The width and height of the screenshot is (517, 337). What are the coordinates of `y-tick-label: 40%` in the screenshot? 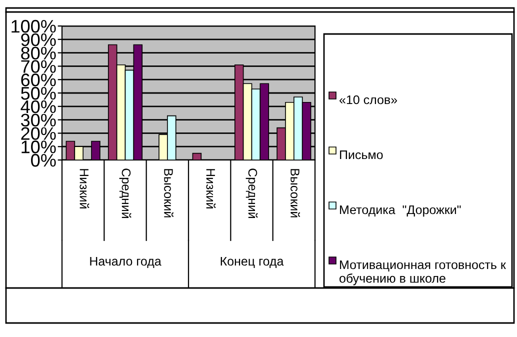 It's located at (38, 107).